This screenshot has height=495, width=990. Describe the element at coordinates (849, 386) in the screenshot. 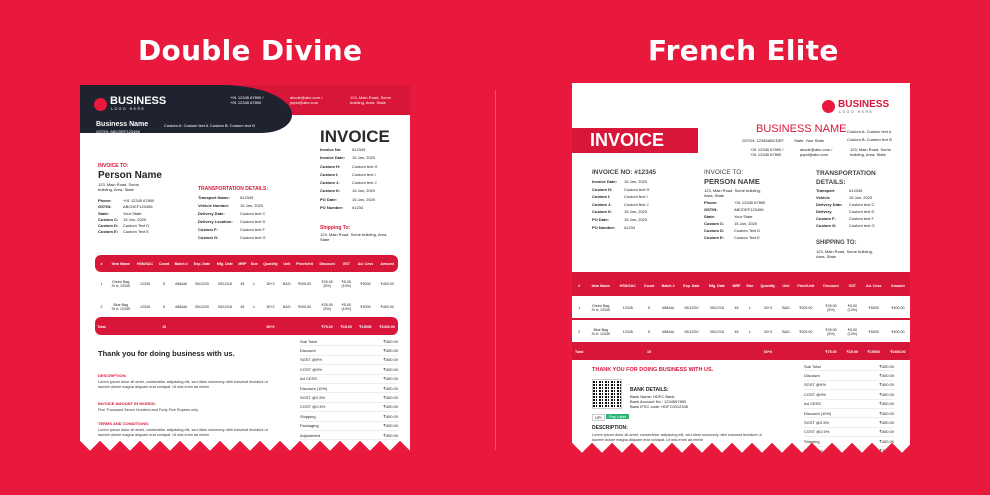

I see `summary-row: SGST @9% ₹400.00` at that location.